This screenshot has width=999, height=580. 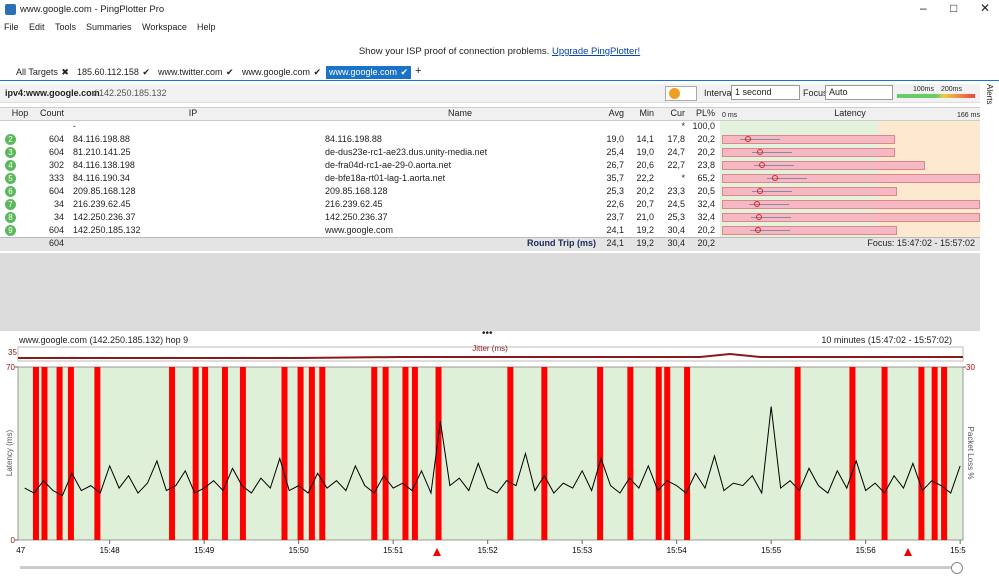 I want to click on tab: www.twitter.com ✔, so click(x=196, y=72).